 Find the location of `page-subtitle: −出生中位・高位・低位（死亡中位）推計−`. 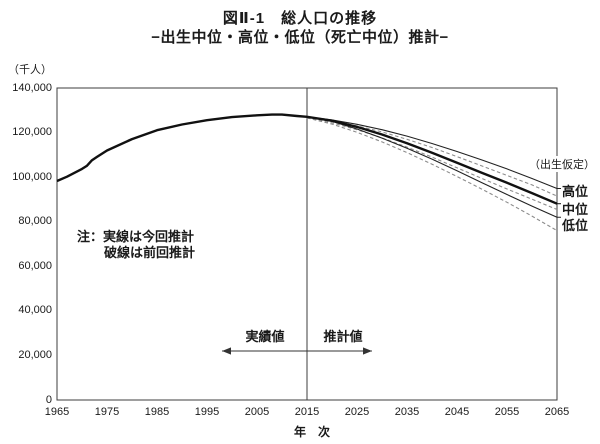

page-subtitle: −出生中位・高位・低位（死亡中位）推計− is located at coordinates (300, 37).